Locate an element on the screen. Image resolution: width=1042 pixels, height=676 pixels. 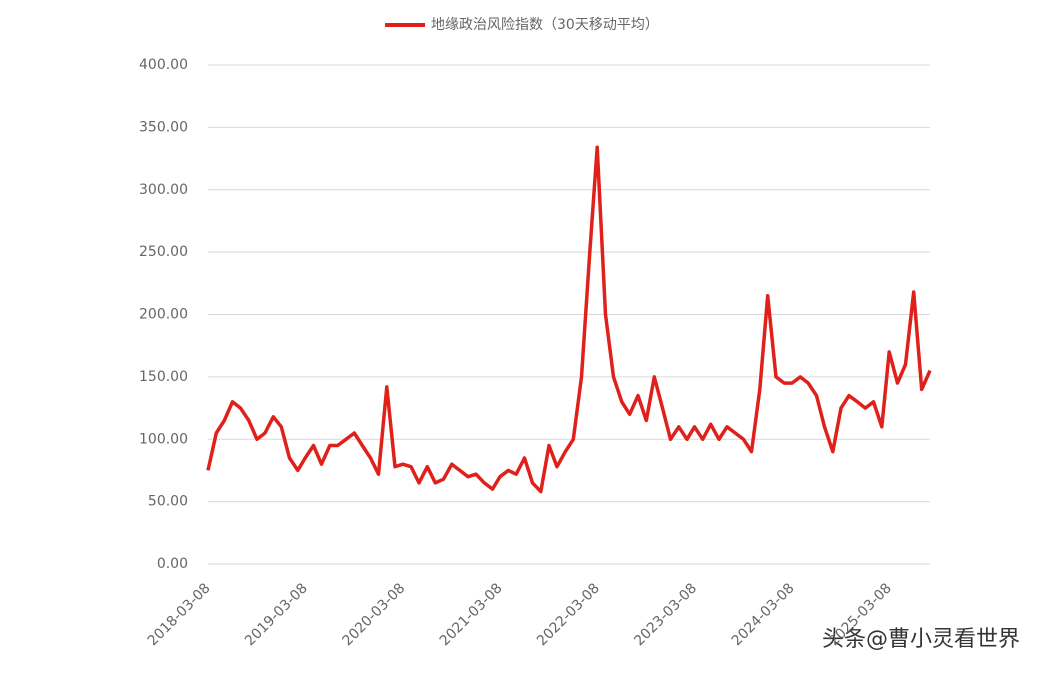
y-tick-label: 300.00 is located at coordinates (163, 190).